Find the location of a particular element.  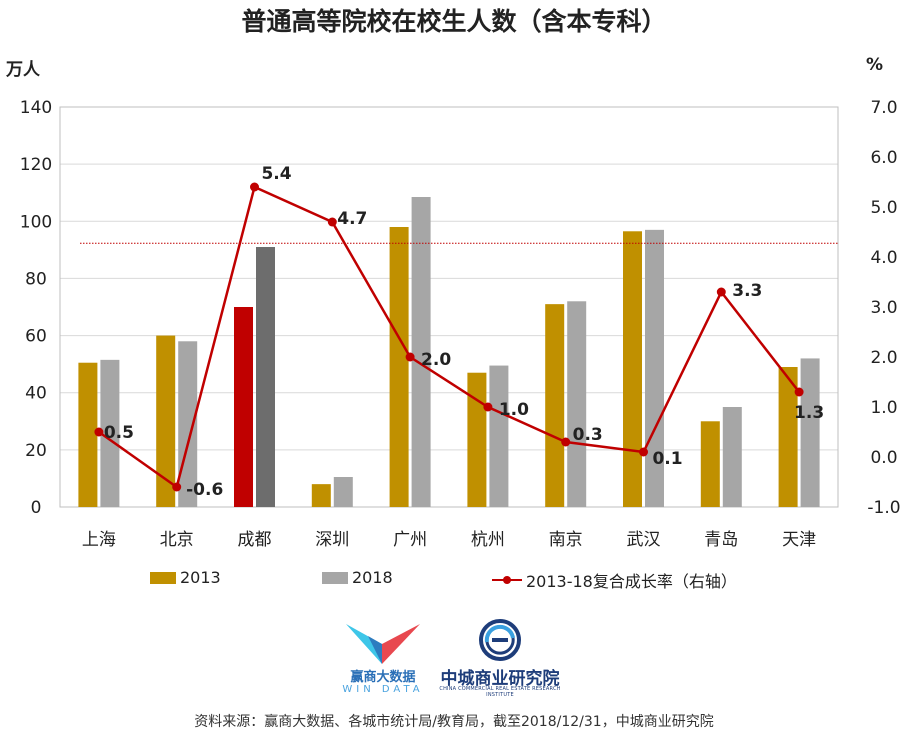

win-data-logo: 赢商大数据 WIN DATA is located at coordinates (383, 658).